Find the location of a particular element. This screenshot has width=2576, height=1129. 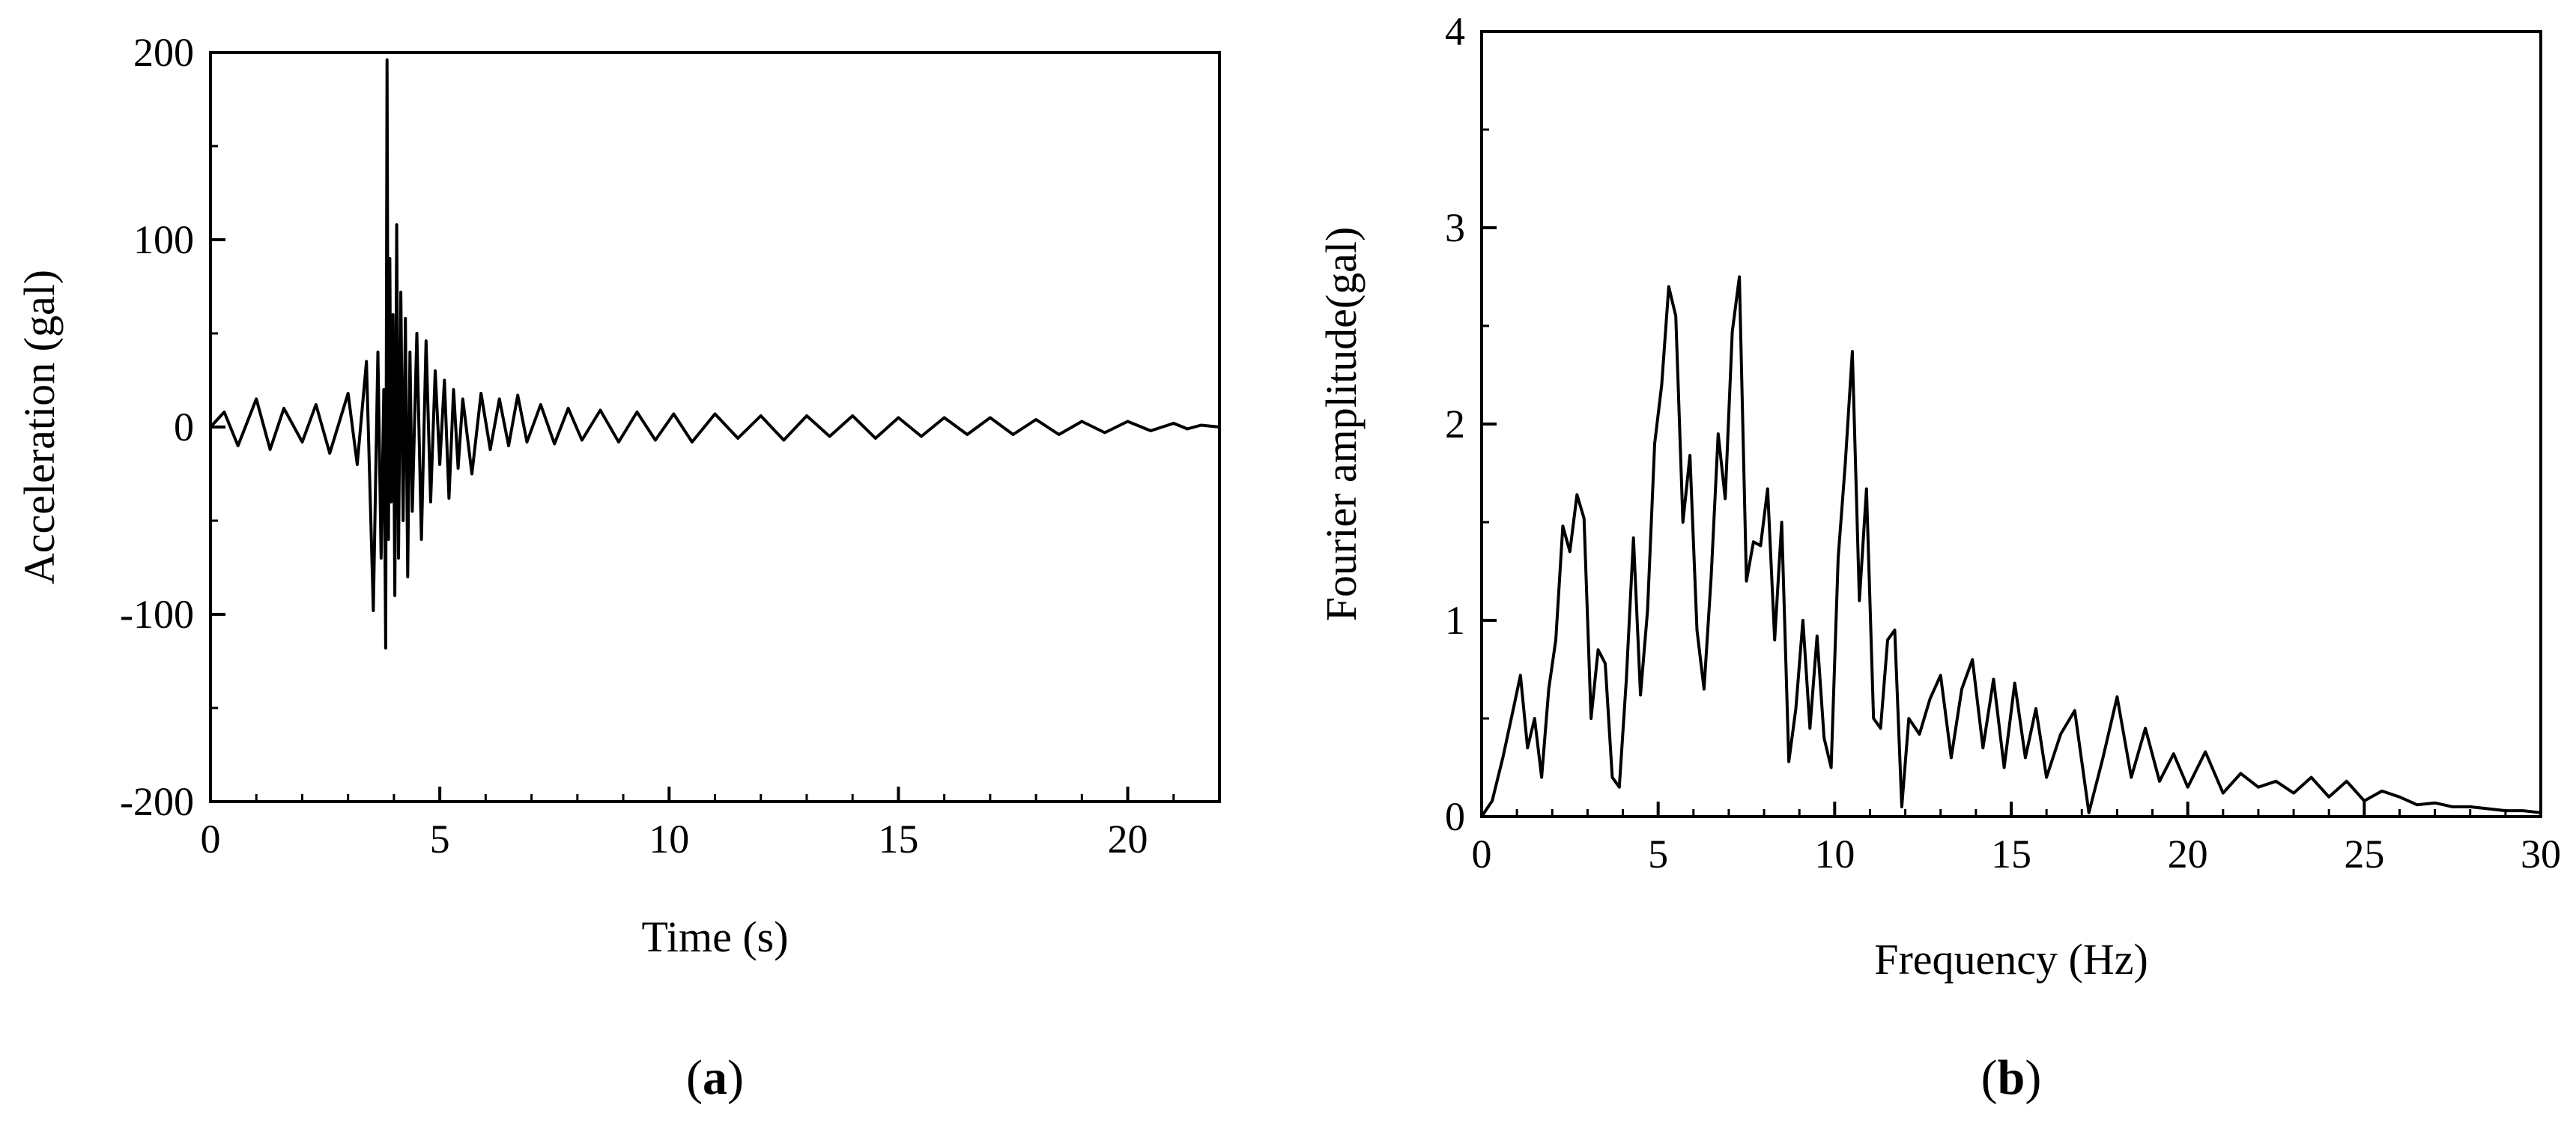

y-tick-label: 1 is located at coordinates (1455, 620).